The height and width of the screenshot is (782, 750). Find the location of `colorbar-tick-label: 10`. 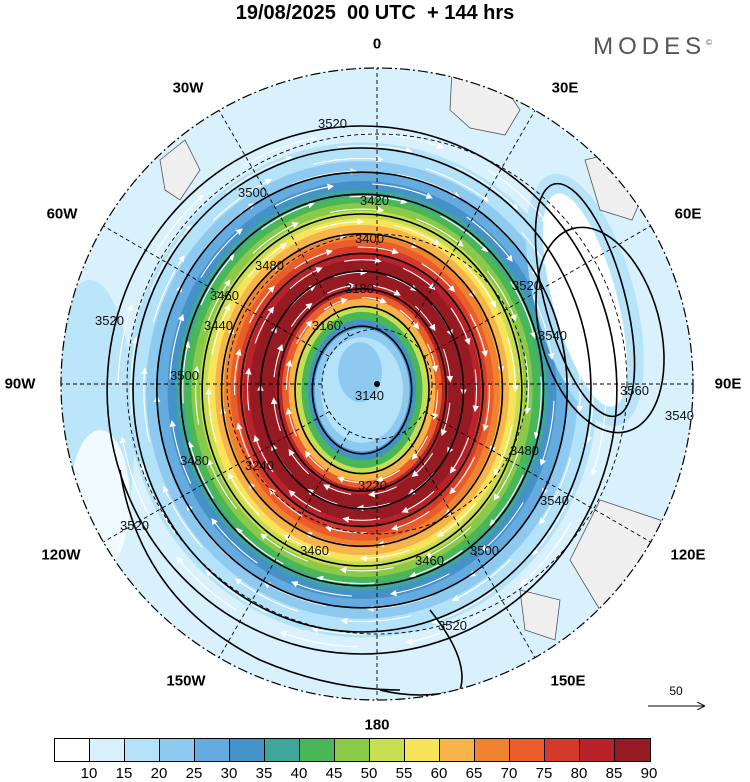

colorbar-tick-label: 10 is located at coordinates (89, 773).